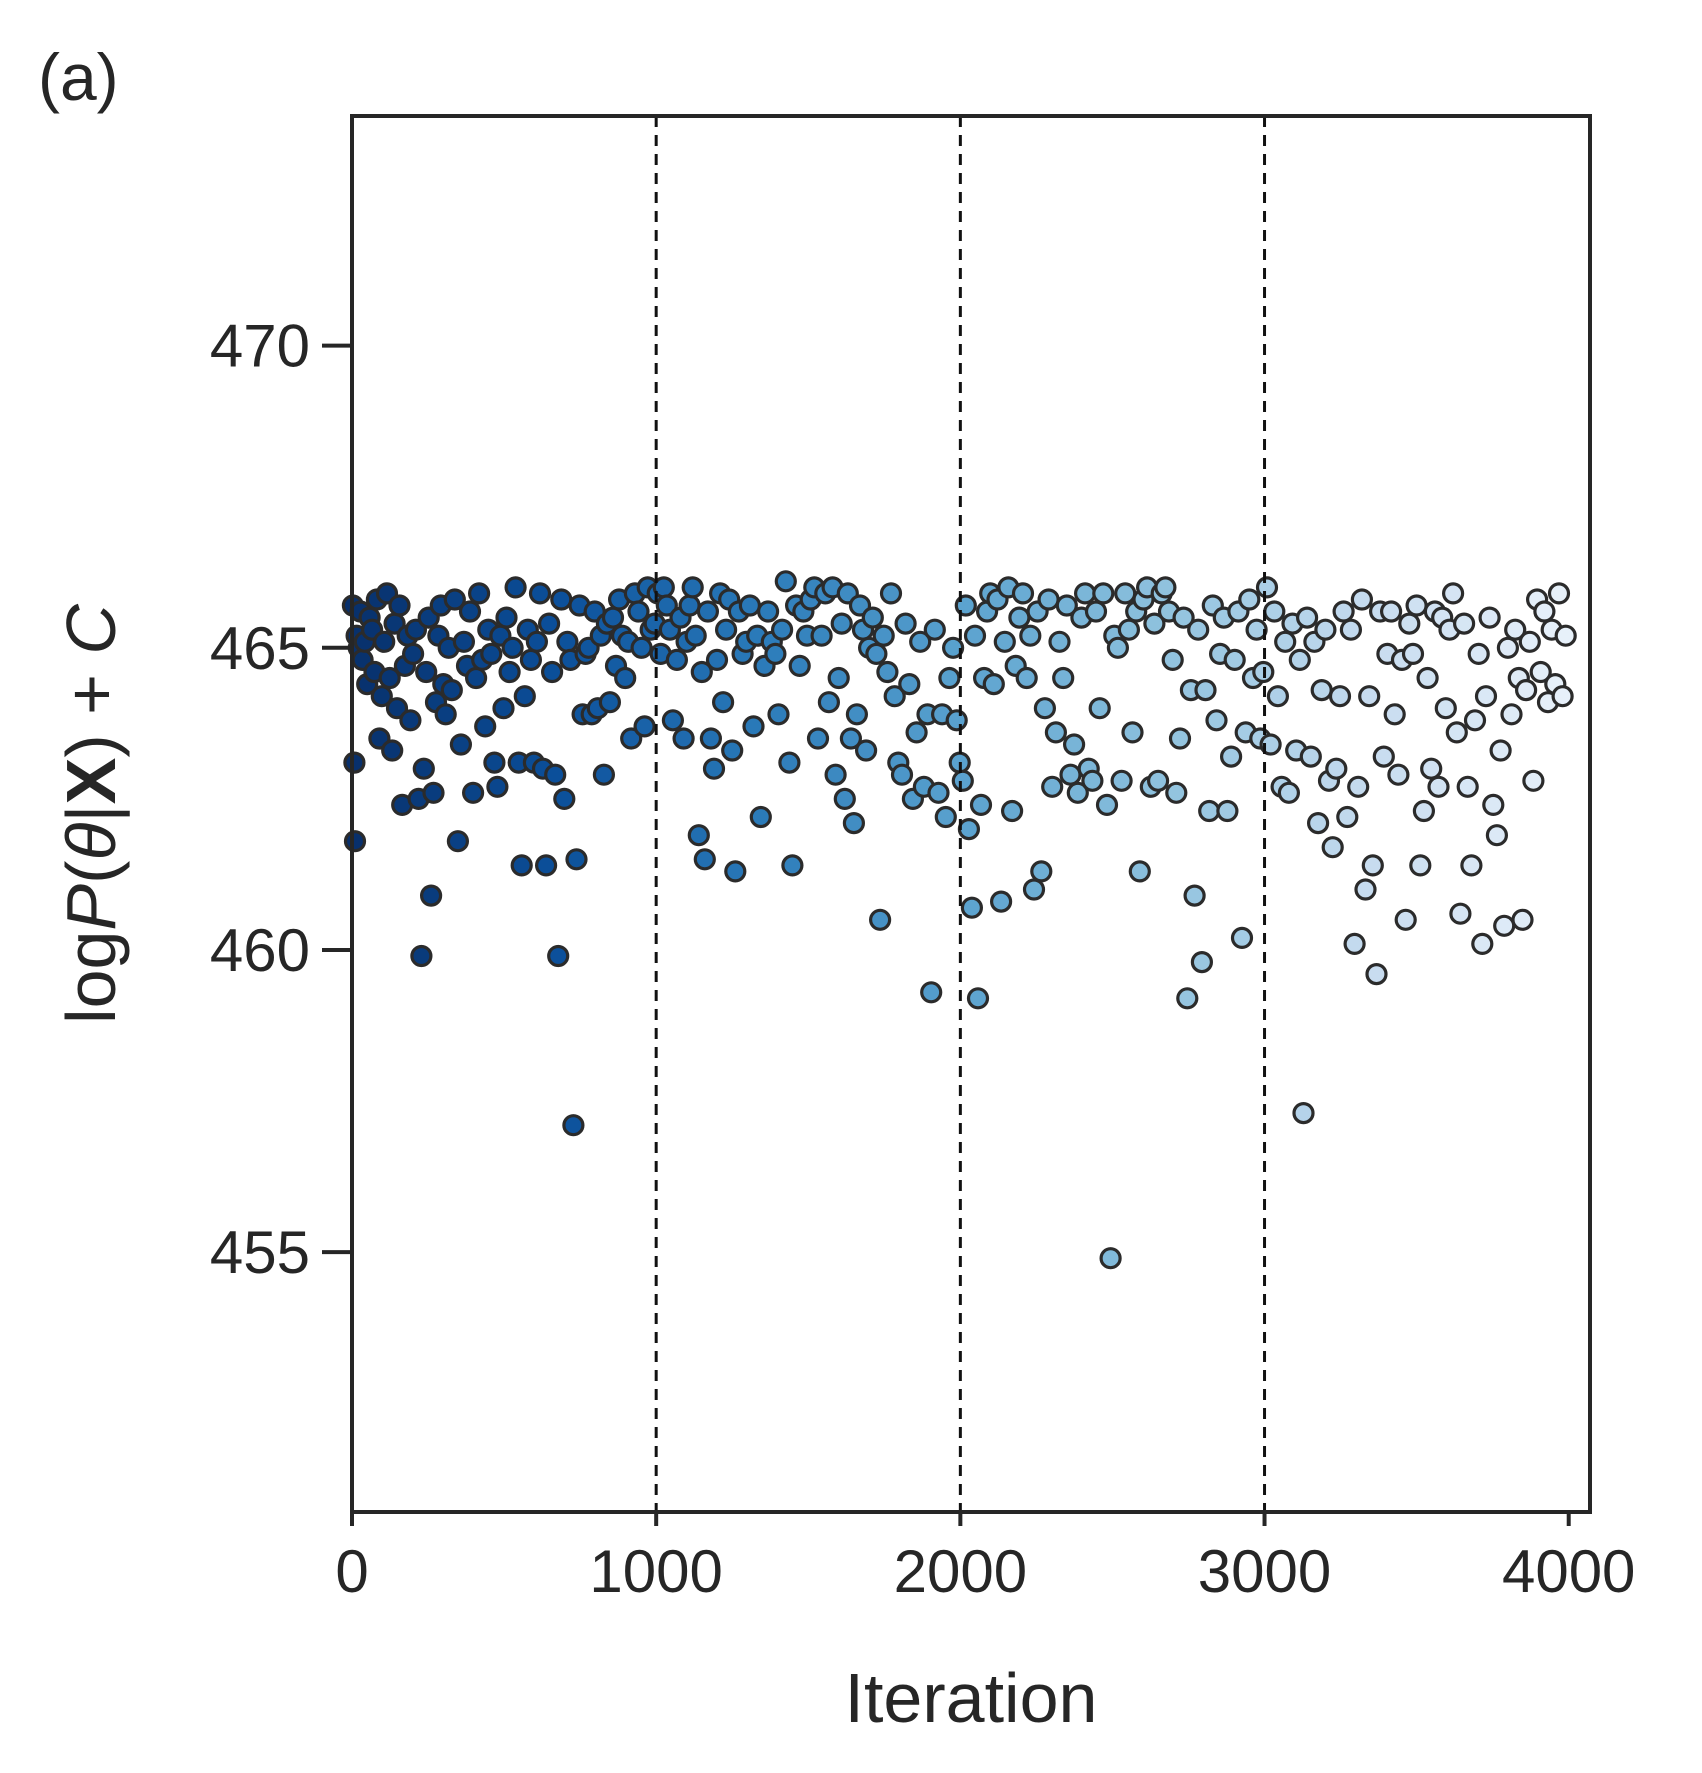  What do you see at coordinates (78, 77) in the screenshot?
I see `panel-label: (a)` at bounding box center [78, 77].